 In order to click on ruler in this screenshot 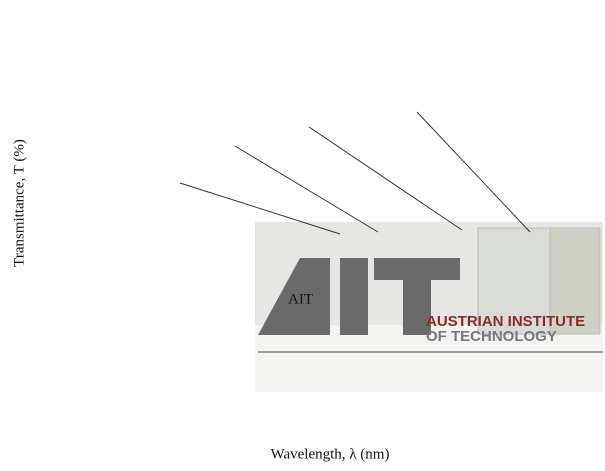, I will do `click(429, 358)`.